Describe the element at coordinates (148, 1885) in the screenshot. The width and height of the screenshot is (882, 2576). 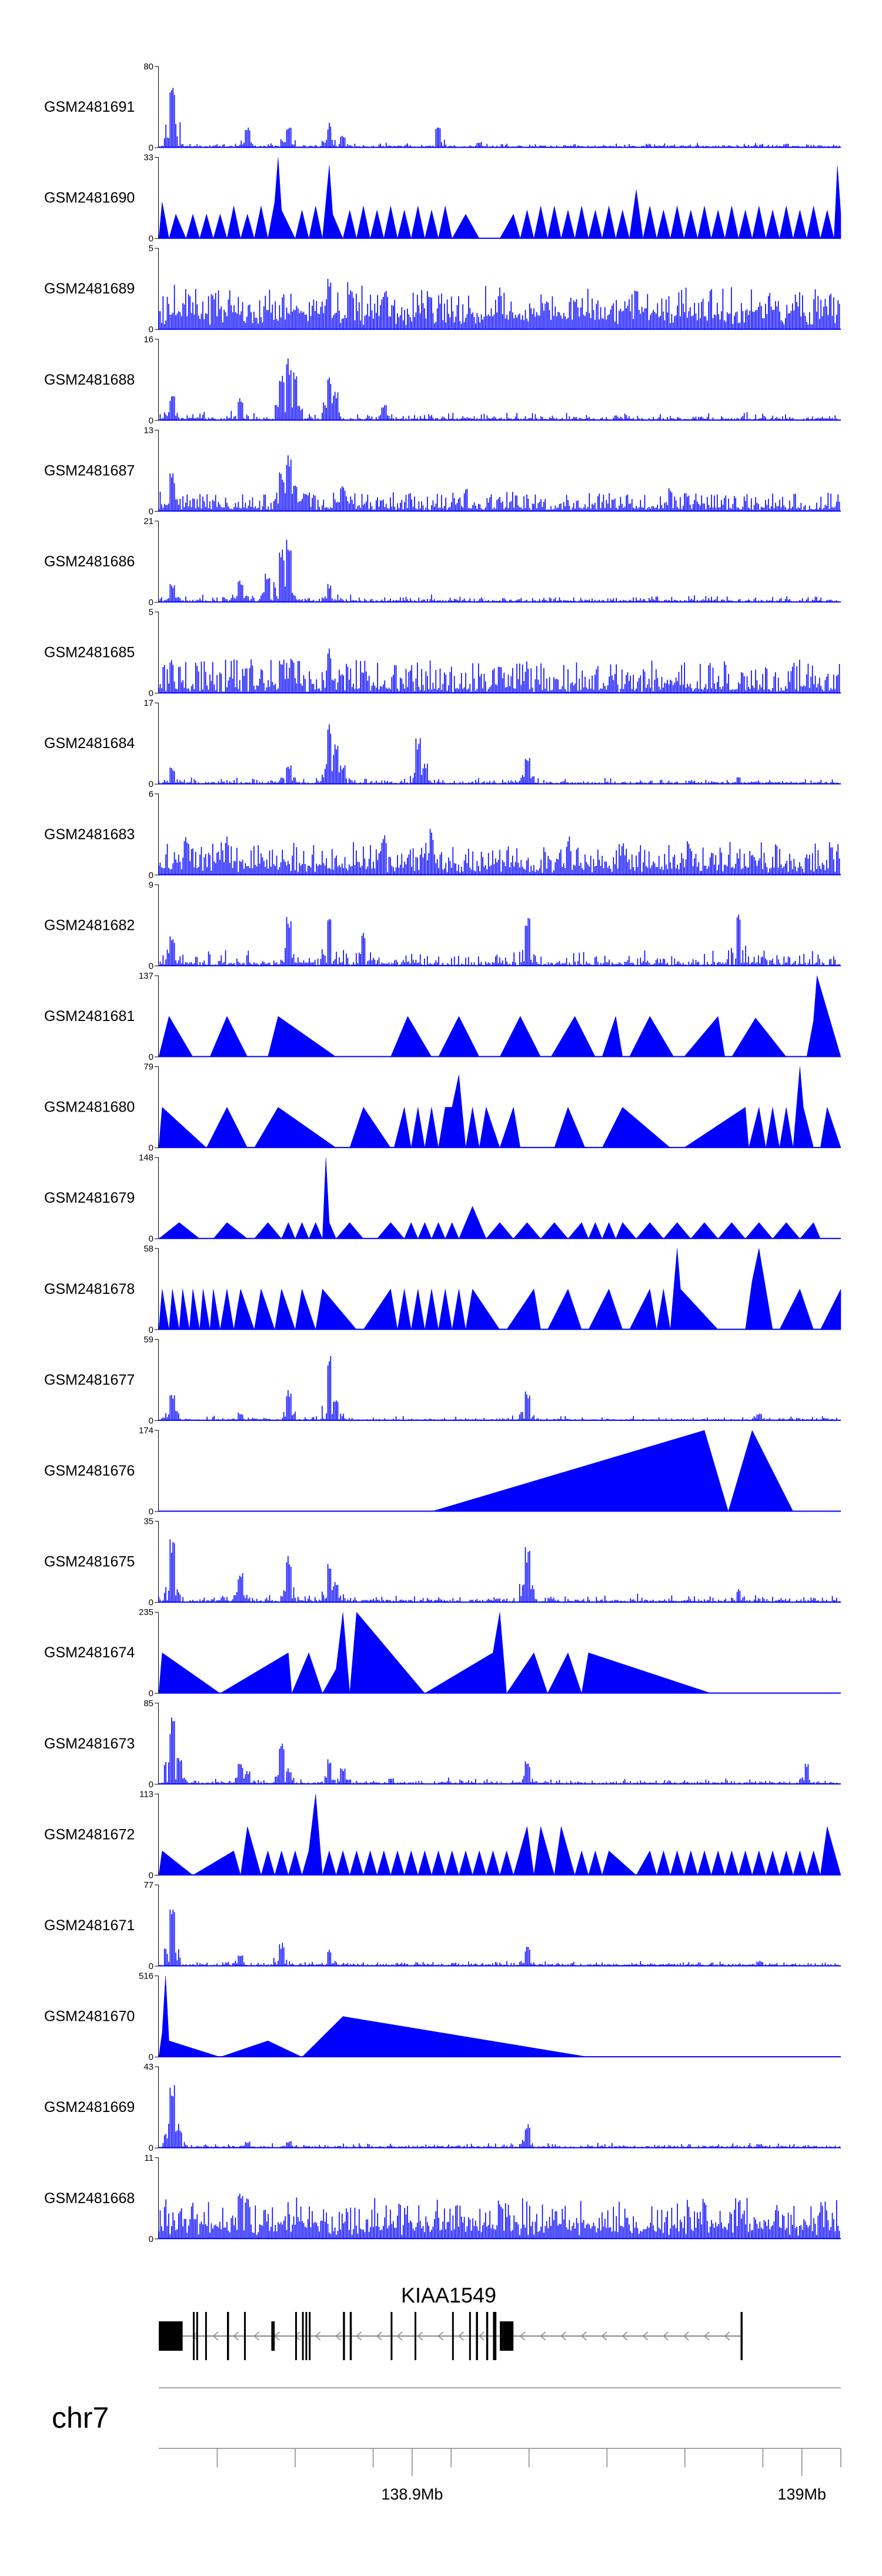
I see `y-max-label: 77` at that location.